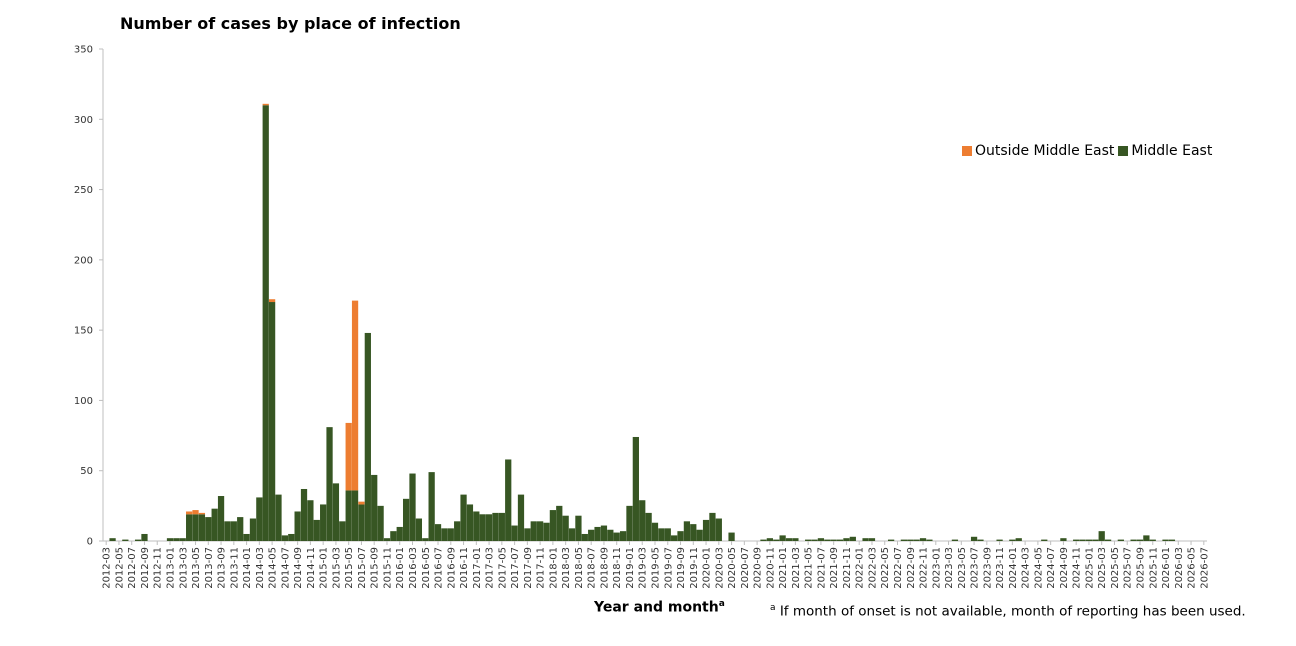  Describe the element at coordinates (1128, 568) in the screenshot. I see `x-tick-label: 2025-07` at that location.